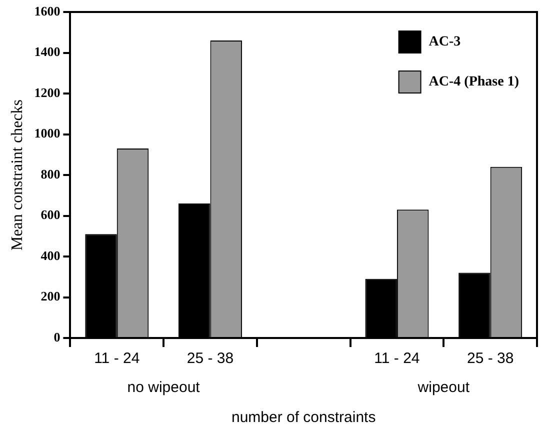 Image resolution: width=541 pixels, height=437 pixels. What do you see at coordinates (444, 42) in the screenshot?
I see `legend-label: AC-3` at bounding box center [444, 42].